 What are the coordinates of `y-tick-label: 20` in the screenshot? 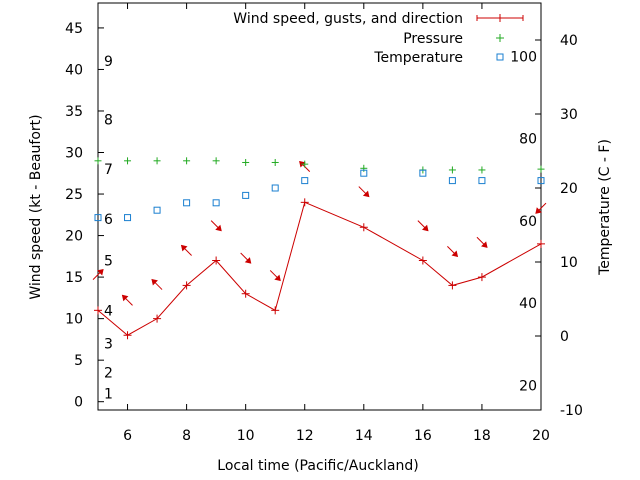 It's located at (74, 237).